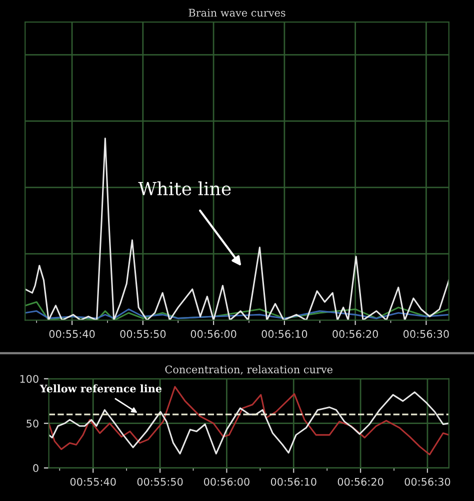 The image size is (474, 501). Describe the element at coordinates (32, 424) in the screenshot. I see `y-tick-label: 50` at that location.